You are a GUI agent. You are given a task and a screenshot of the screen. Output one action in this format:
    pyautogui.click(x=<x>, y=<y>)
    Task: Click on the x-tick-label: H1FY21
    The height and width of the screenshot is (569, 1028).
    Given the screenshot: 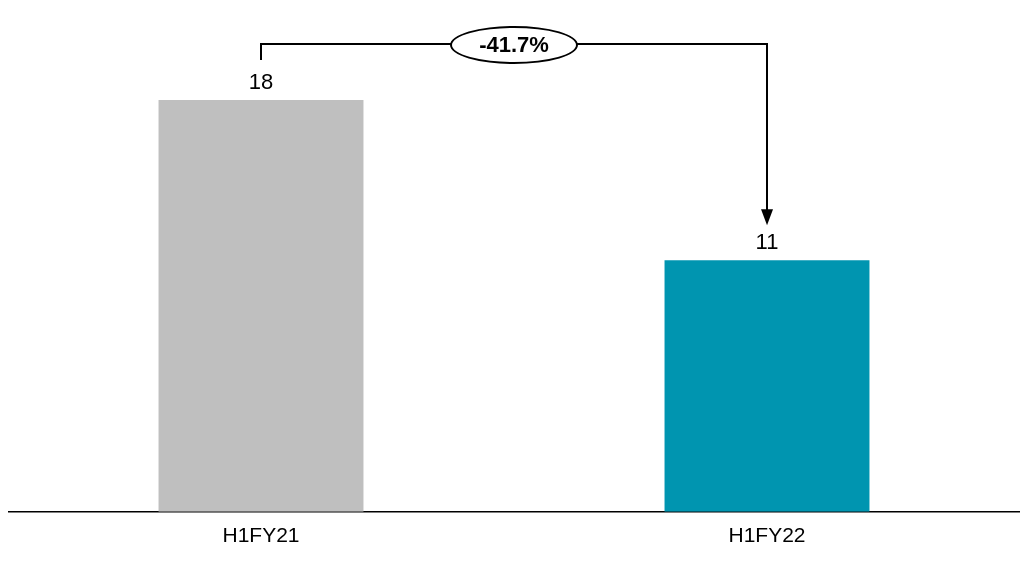 What is the action you would take?
    pyautogui.click(x=261, y=535)
    